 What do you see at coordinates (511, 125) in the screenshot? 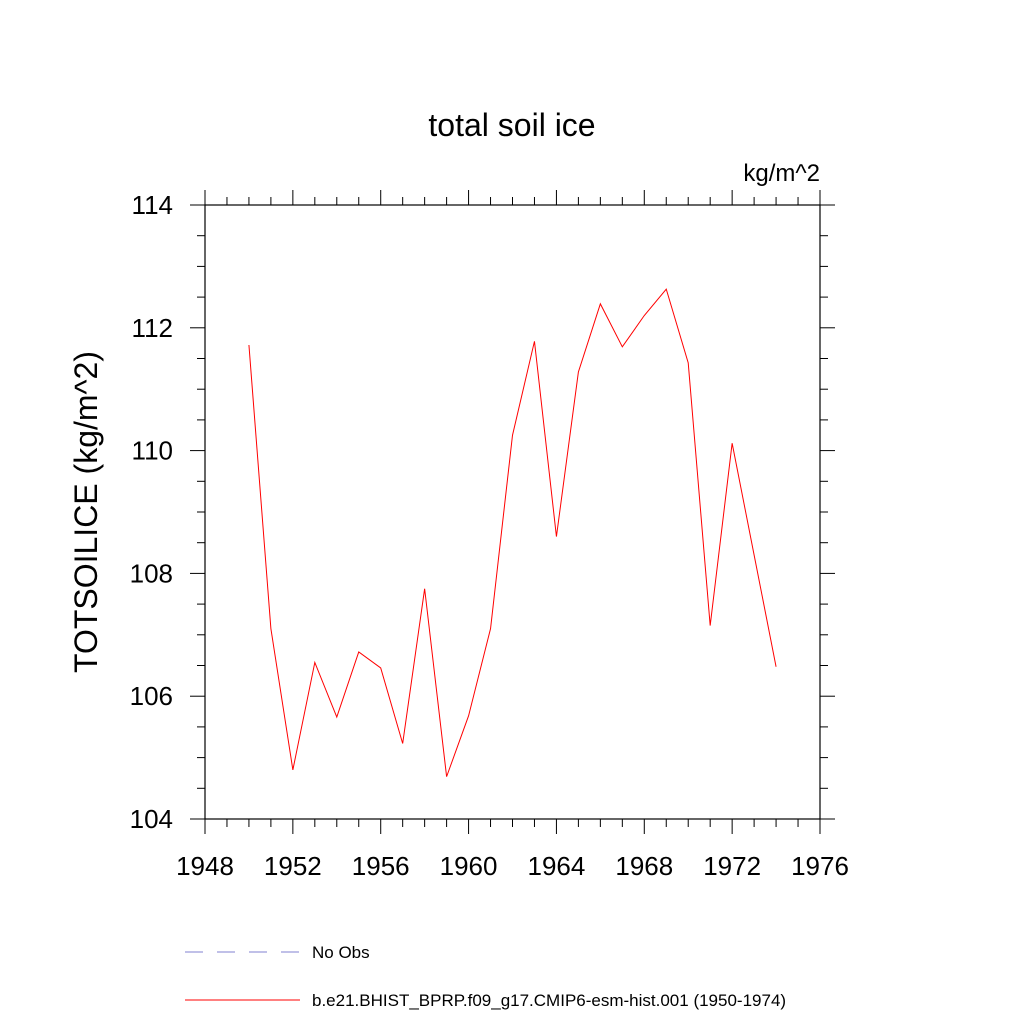
I see `chart-title: total soil ice` at bounding box center [511, 125].